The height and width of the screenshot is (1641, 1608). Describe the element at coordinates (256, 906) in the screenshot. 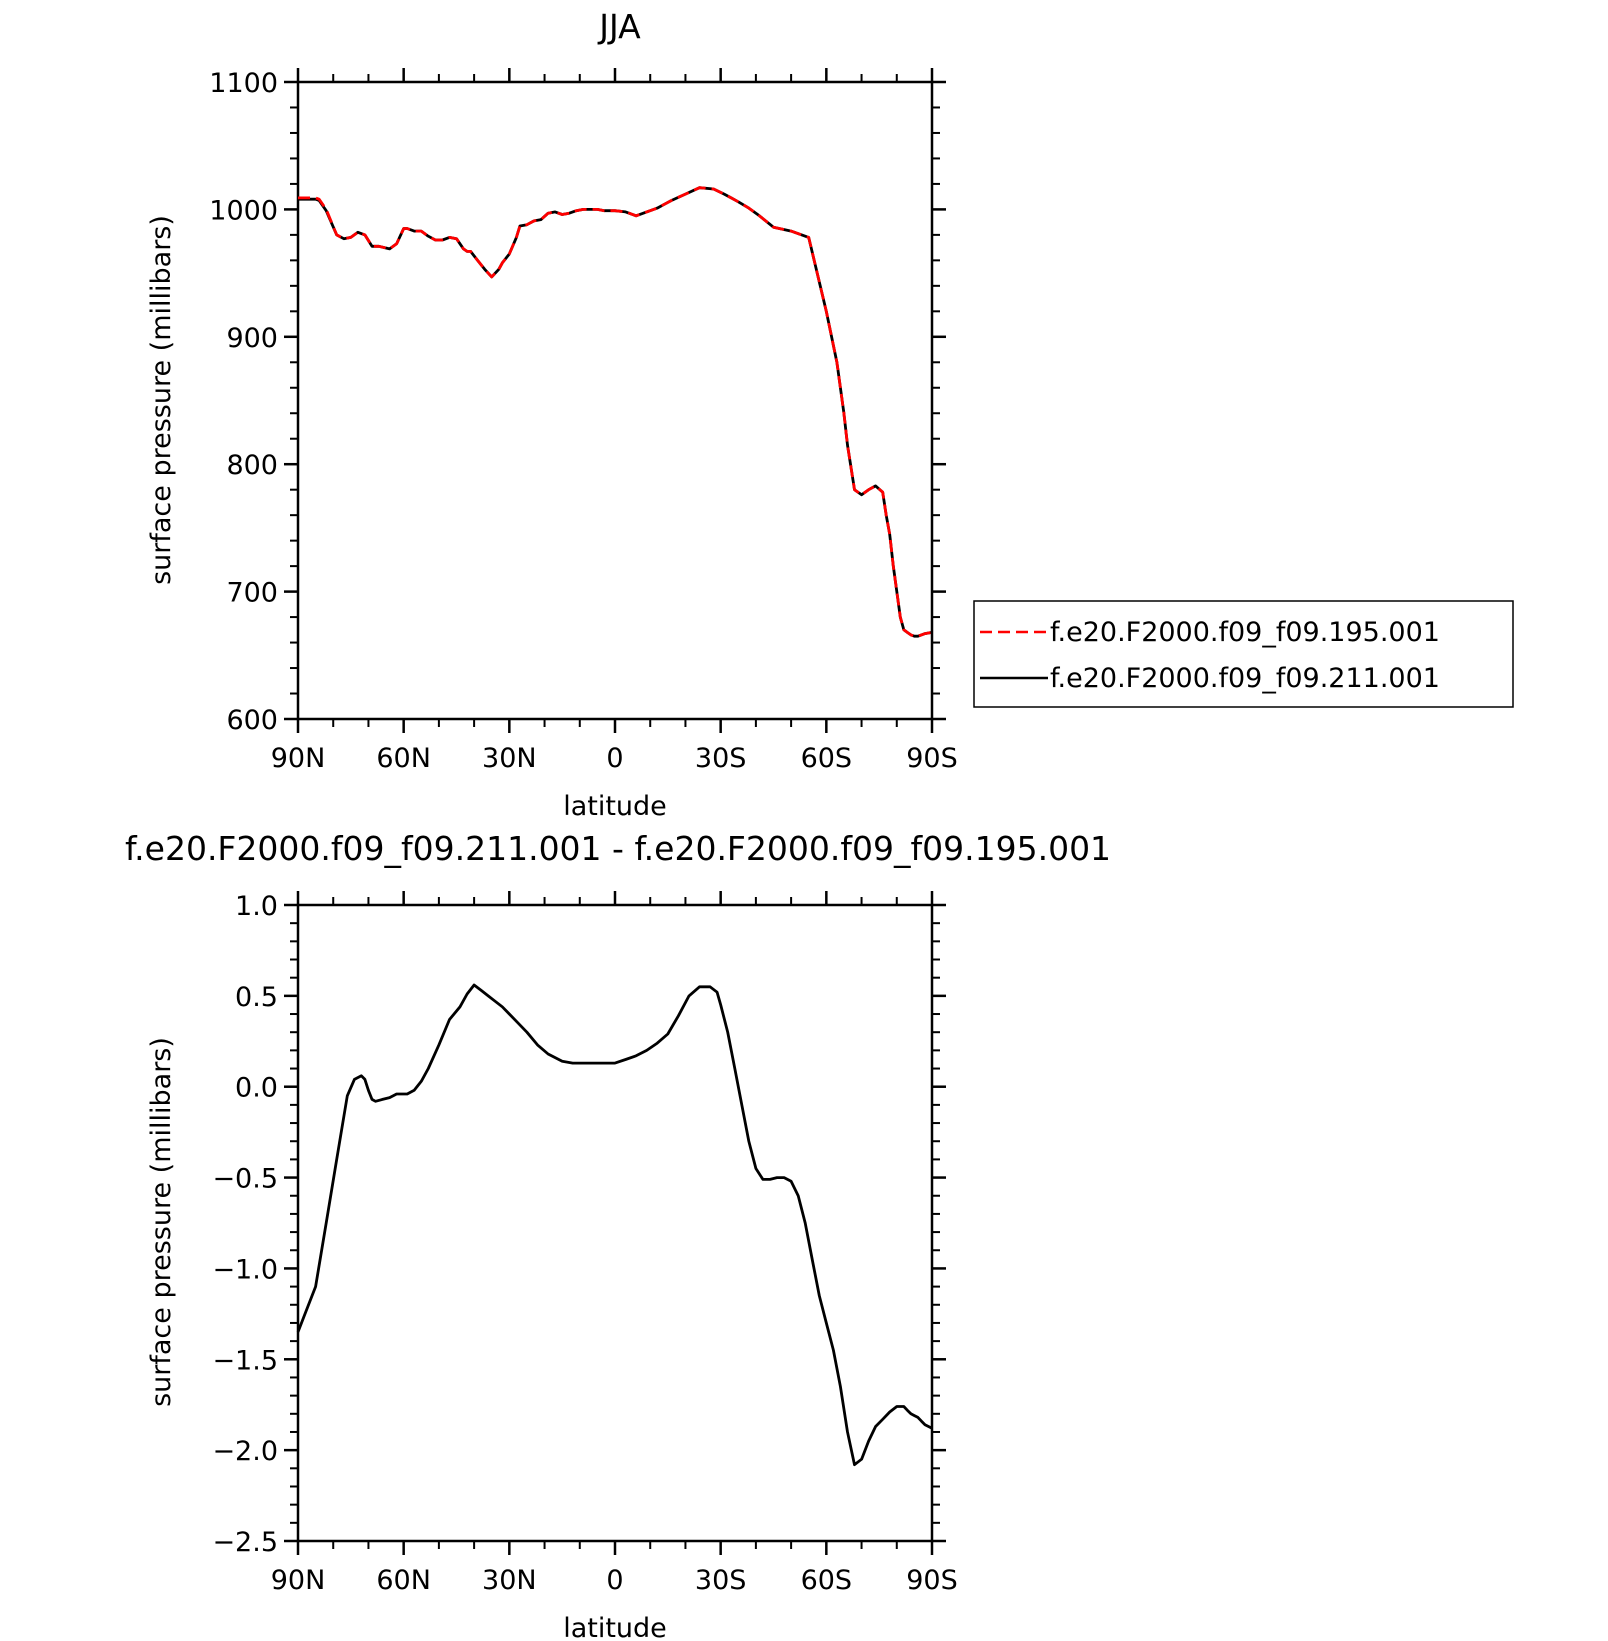

I see `y-tick-label: 1.0` at that location.